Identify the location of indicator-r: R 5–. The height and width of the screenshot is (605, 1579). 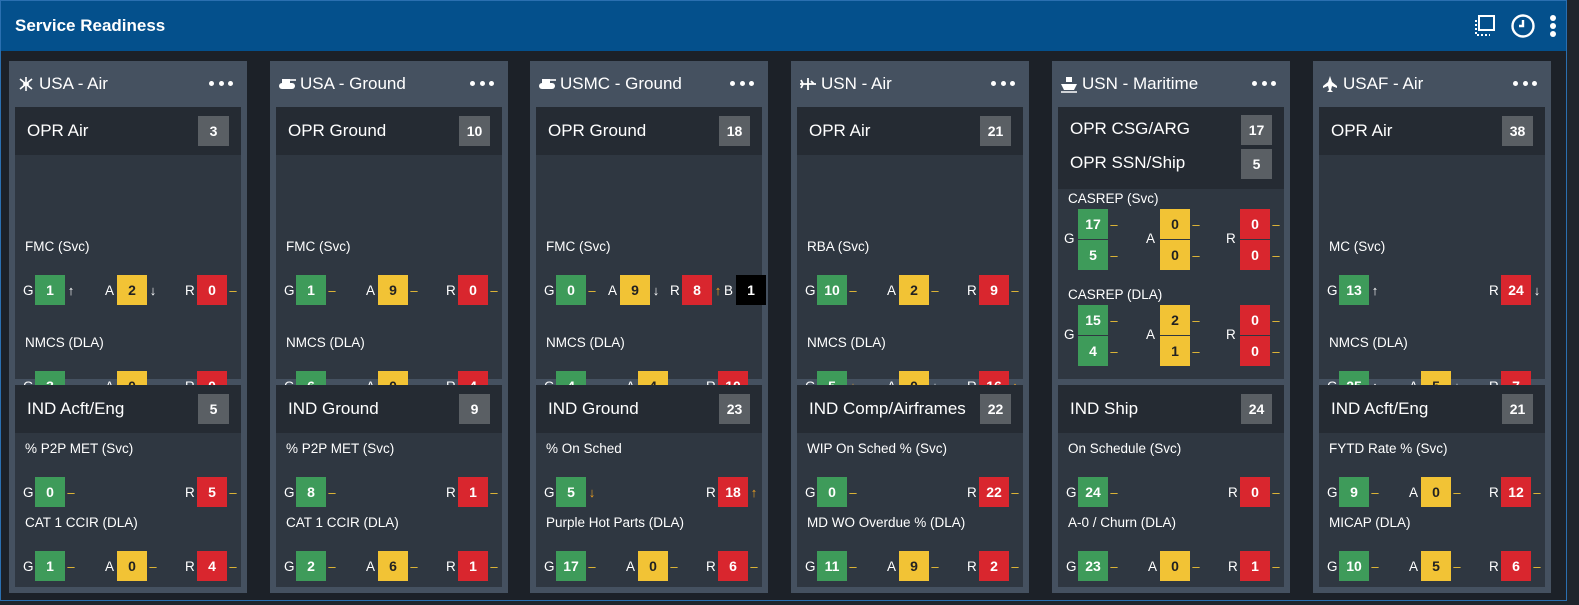
(212, 492).